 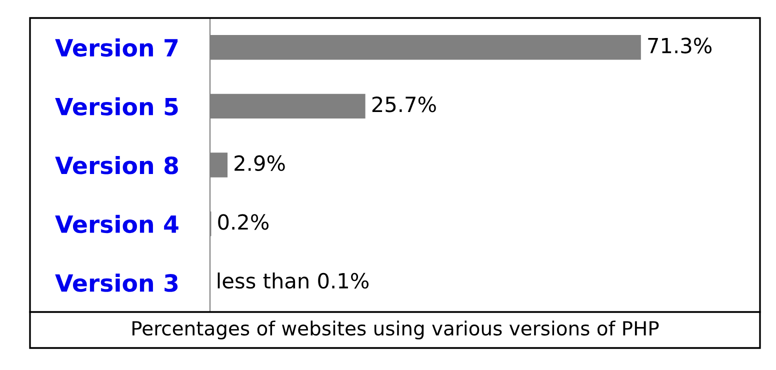 What do you see at coordinates (259, 163) in the screenshot?
I see `data-label: 2.9%` at bounding box center [259, 163].